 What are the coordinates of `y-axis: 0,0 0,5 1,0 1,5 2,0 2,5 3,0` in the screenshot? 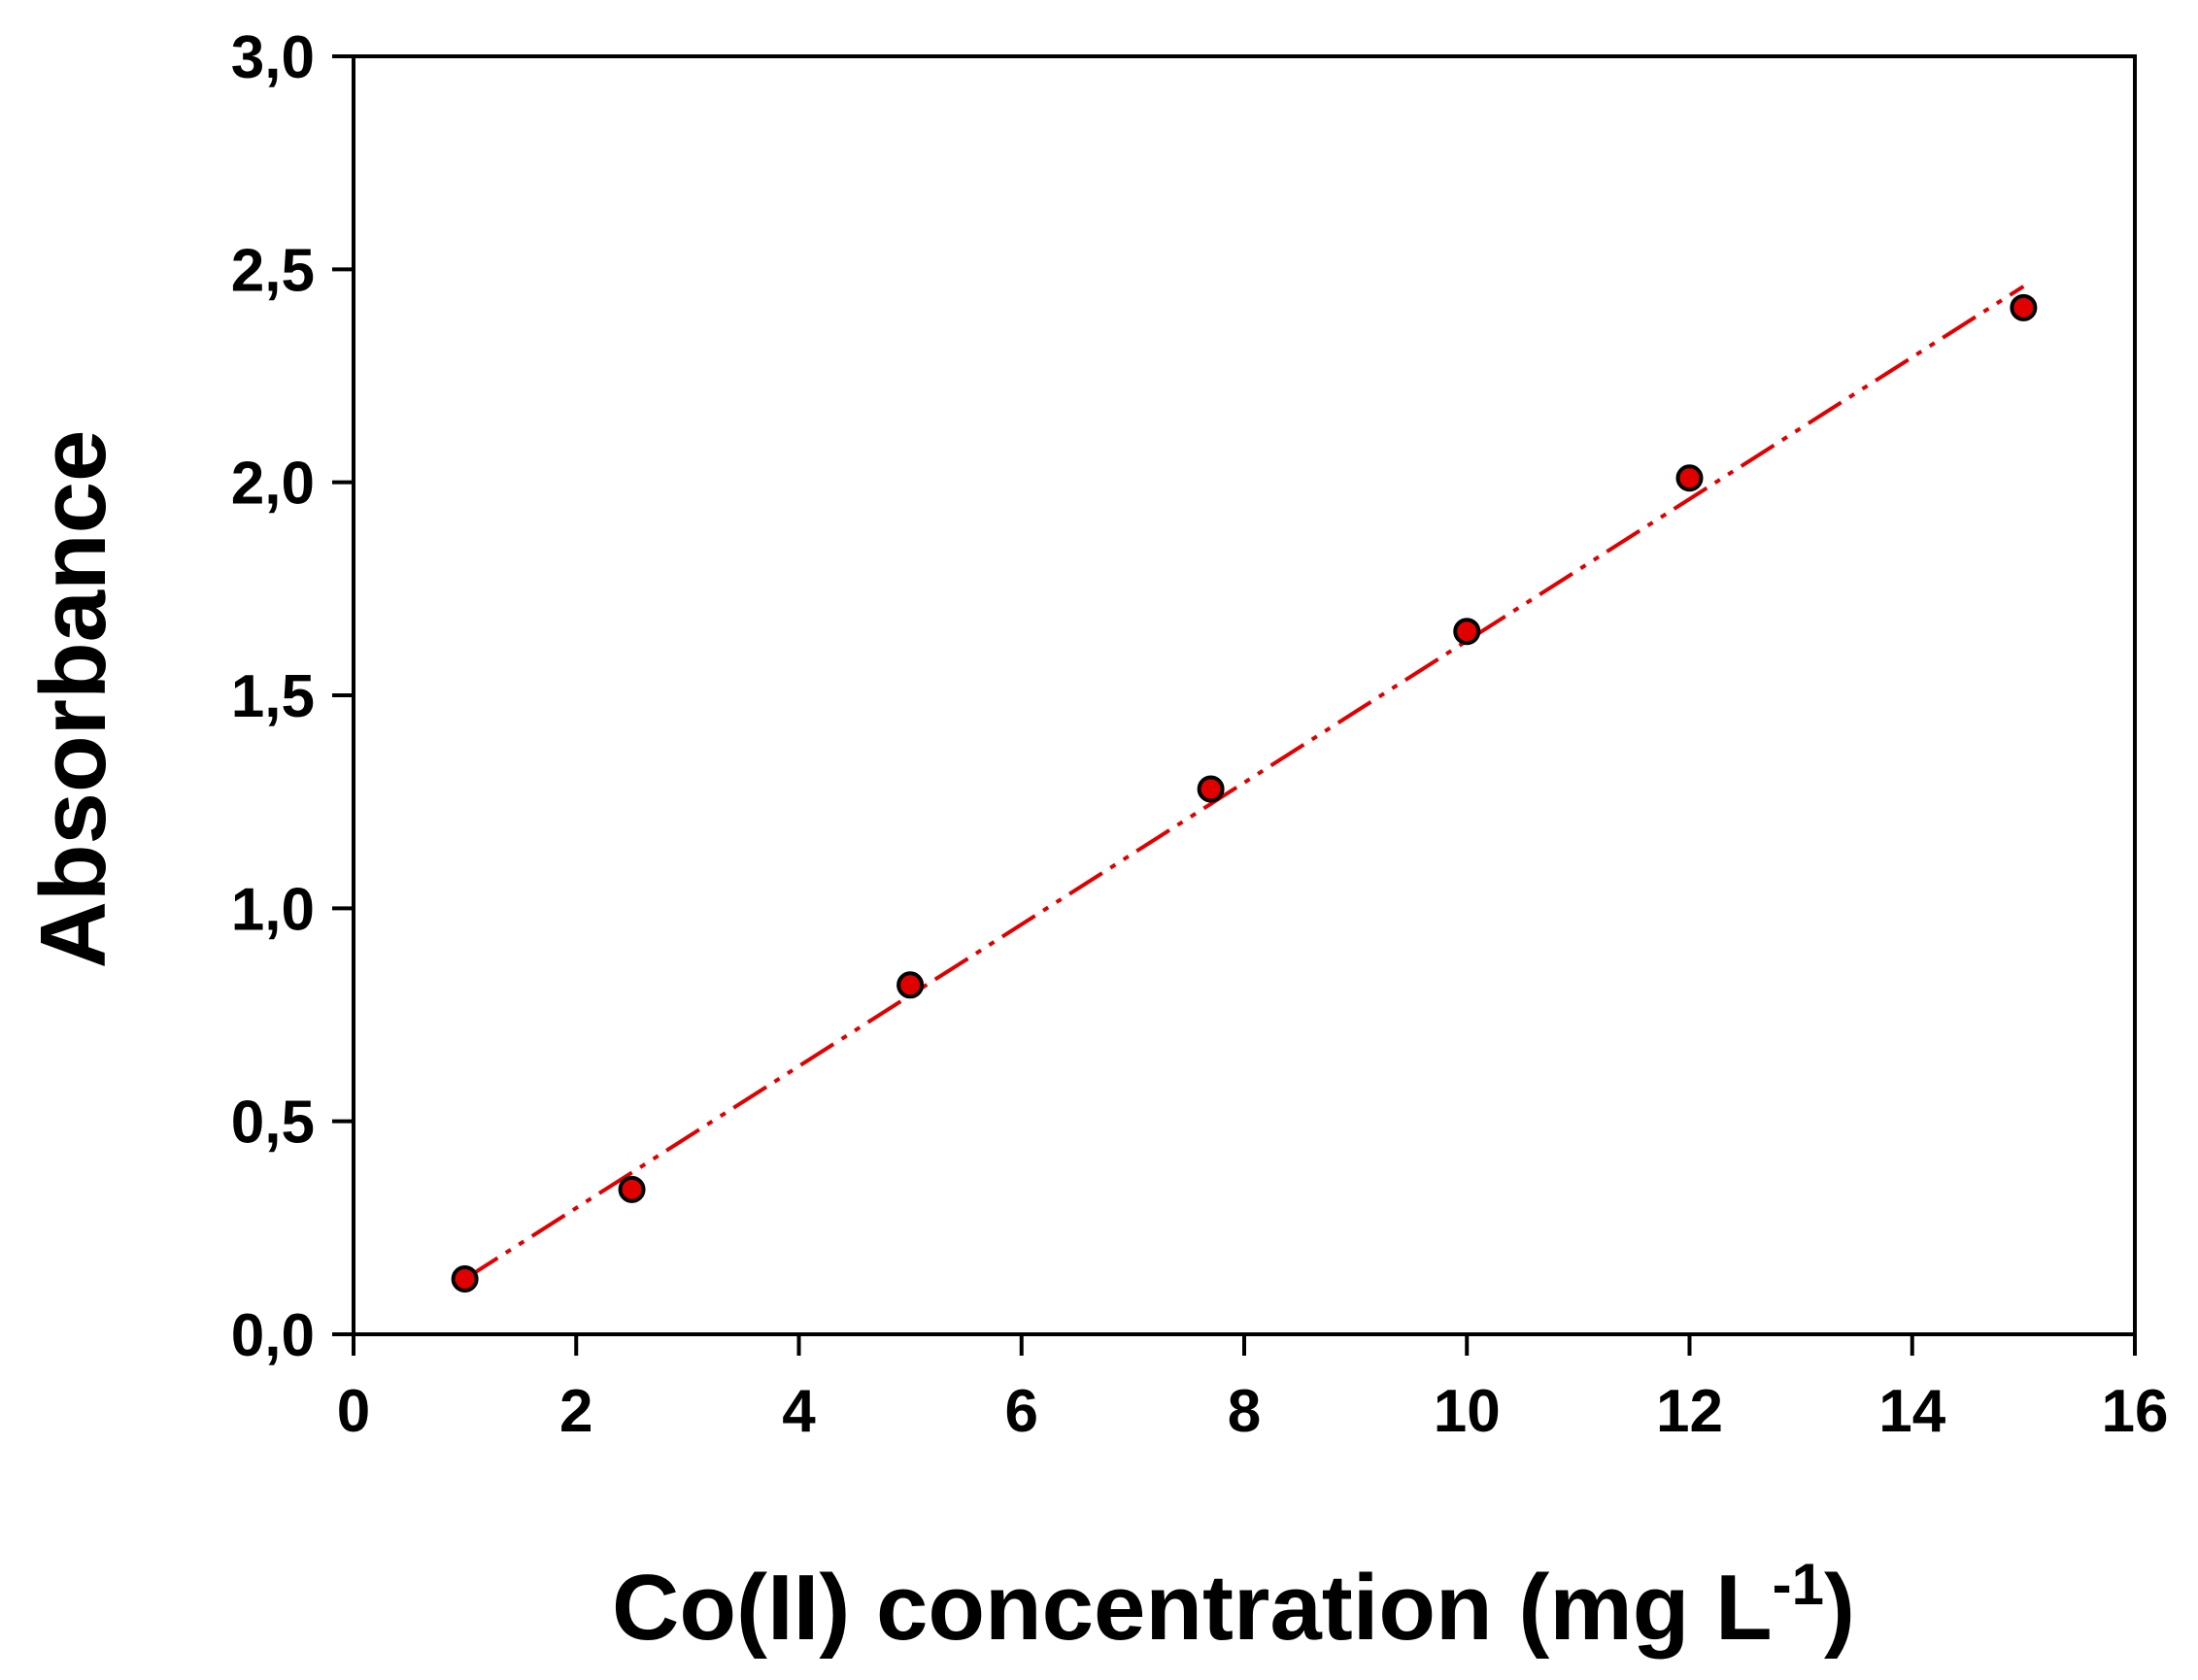 It's located at (292, 696).